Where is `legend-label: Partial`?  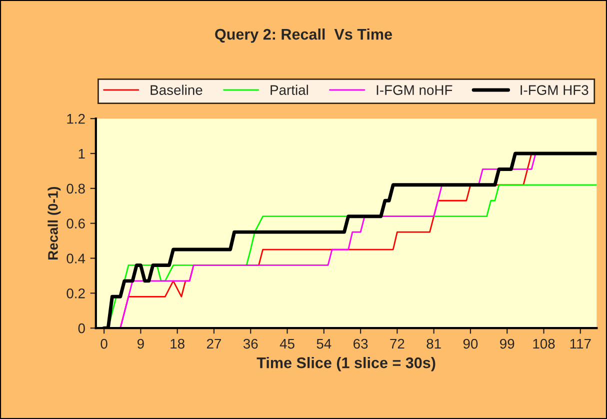
legend-label: Partial is located at coordinates (289, 89).